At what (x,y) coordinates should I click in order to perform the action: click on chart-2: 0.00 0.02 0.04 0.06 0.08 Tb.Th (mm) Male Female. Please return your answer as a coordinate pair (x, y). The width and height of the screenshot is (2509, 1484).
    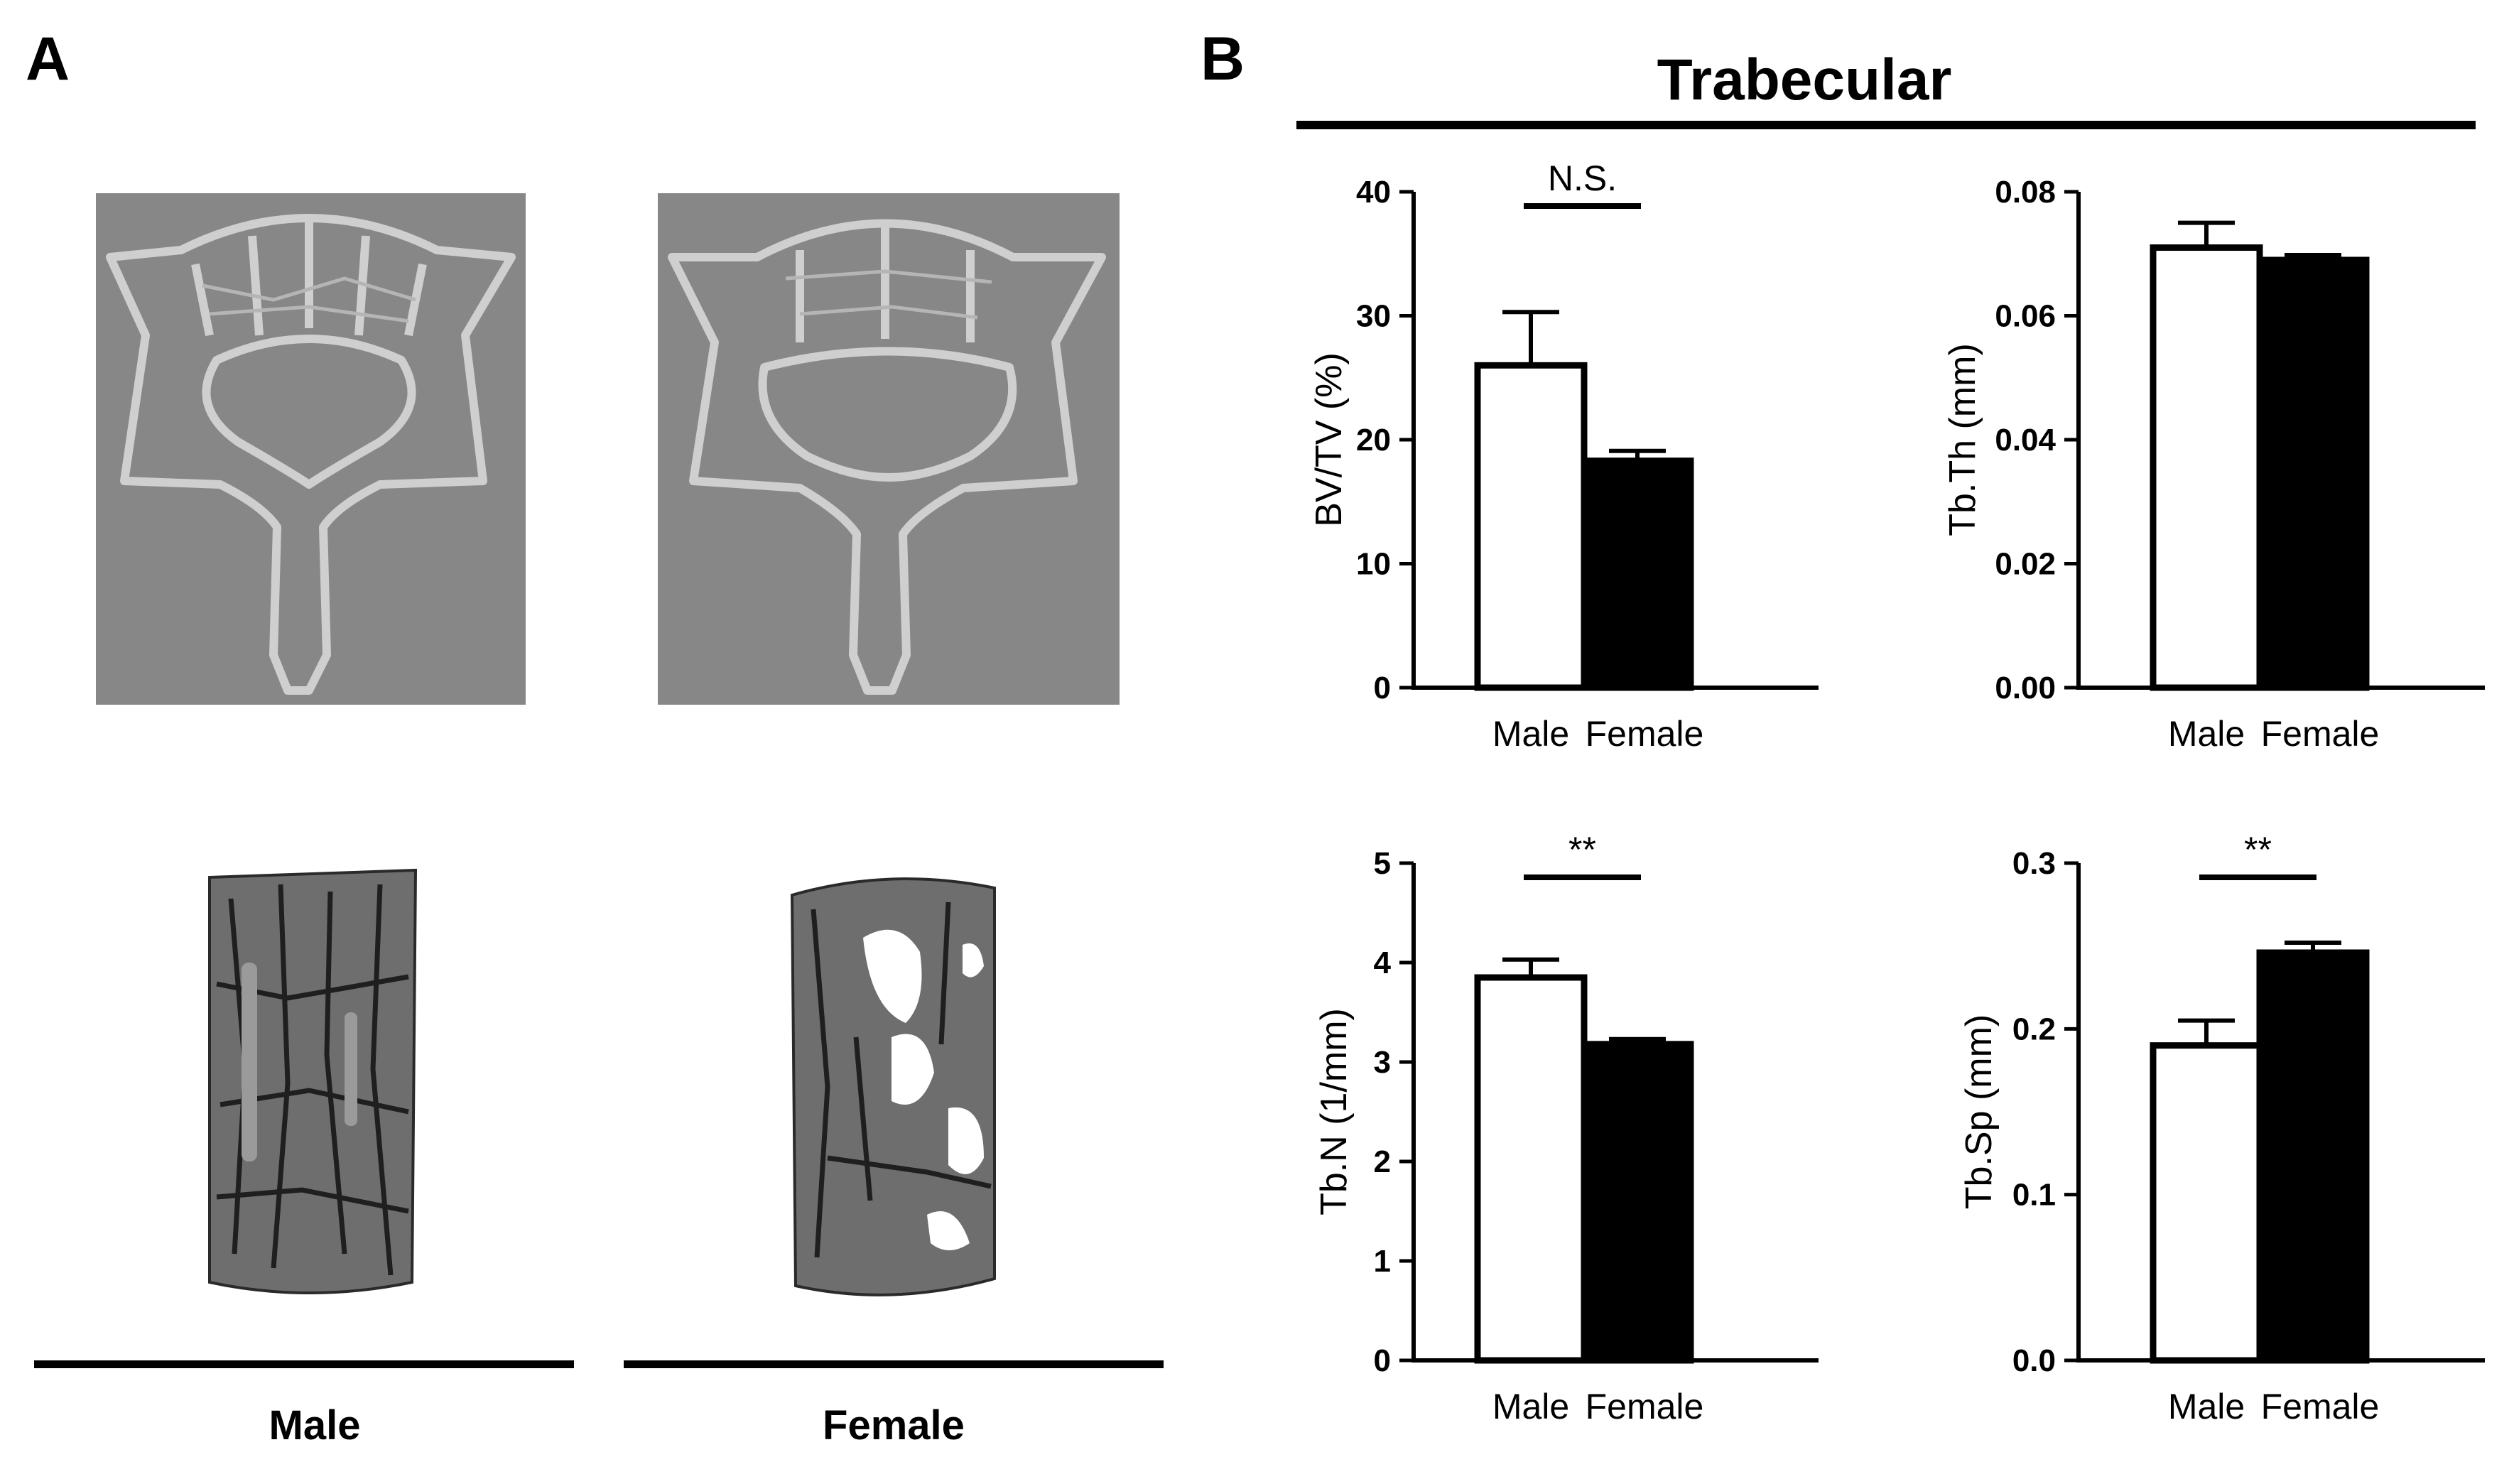
    Looking at the image, I should click on (2213, 465).